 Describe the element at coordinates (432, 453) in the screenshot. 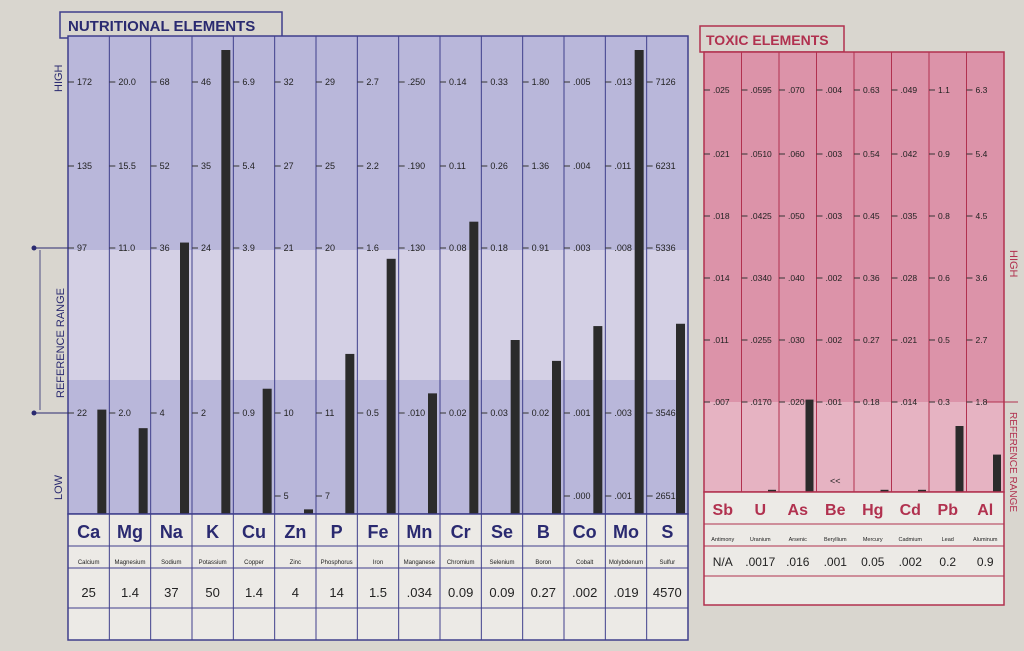

I see `bar-mn` at that location.